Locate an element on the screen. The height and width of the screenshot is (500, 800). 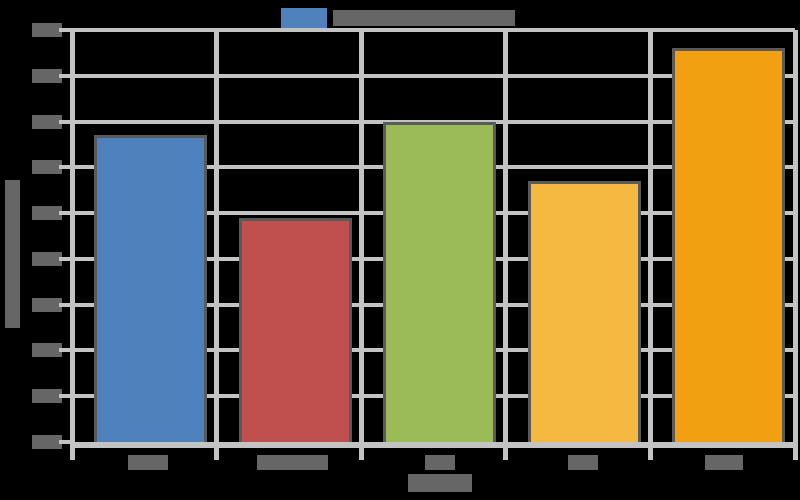
y-tick-label: 40 is located at coordinates (47, 258).